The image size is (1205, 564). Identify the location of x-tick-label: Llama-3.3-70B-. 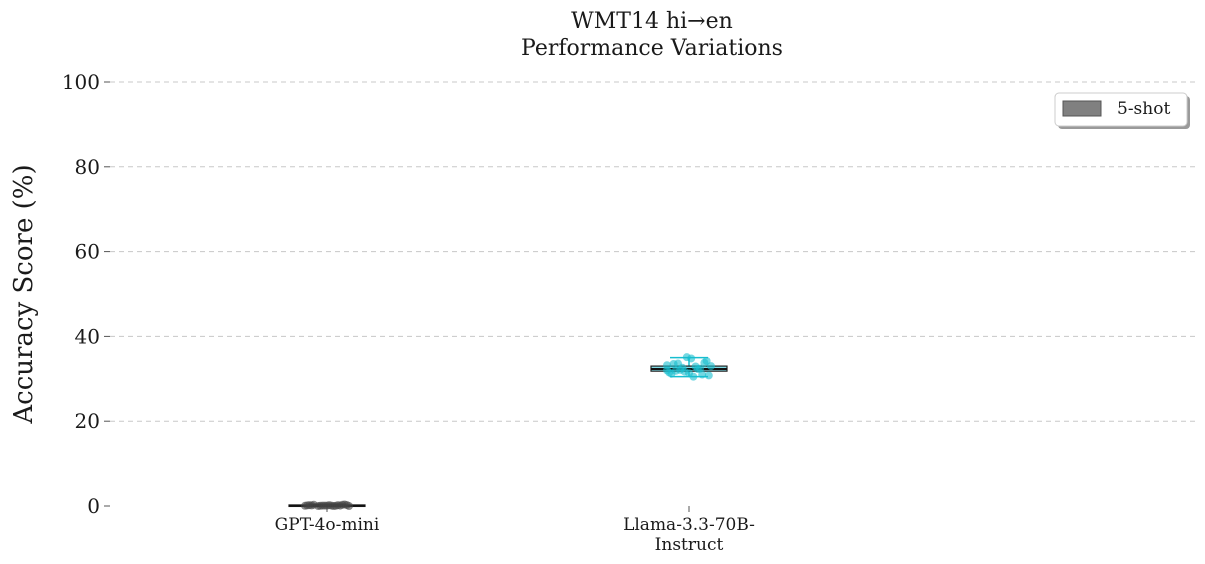
(689, 525).